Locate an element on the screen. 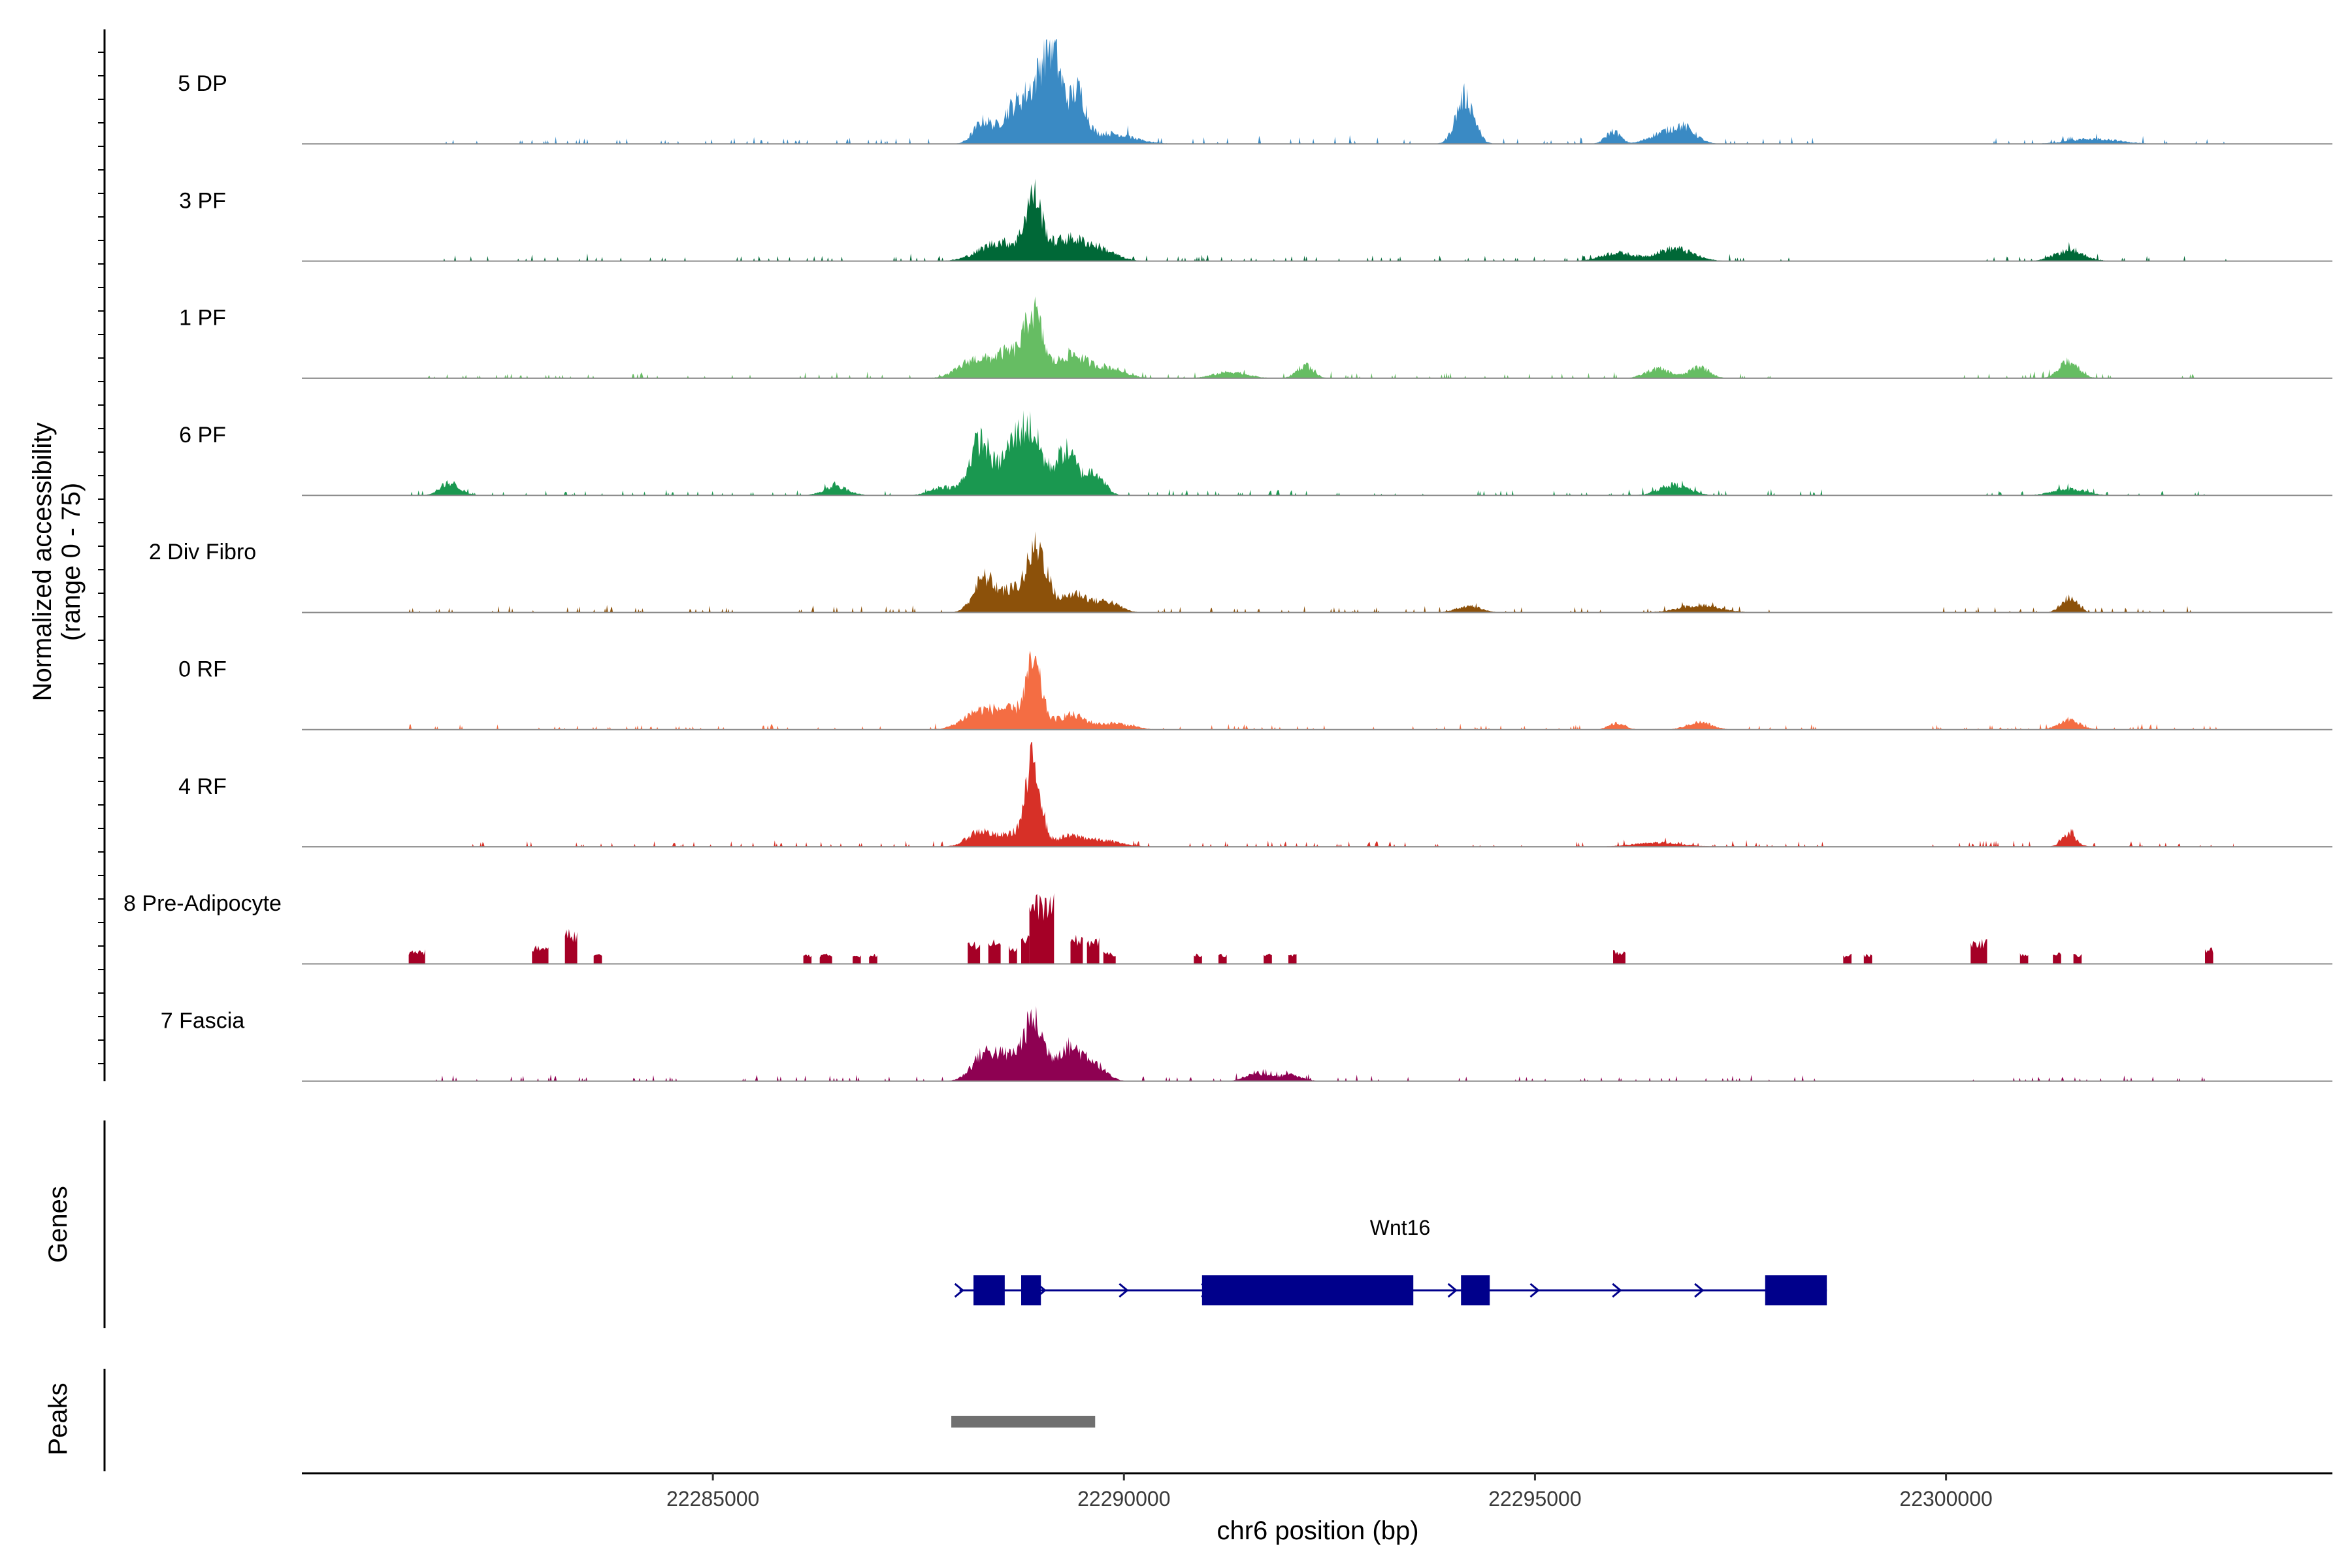 Image resolution: width=2352 pixels, height=1568 pixels. track-5-dp: 5 DP is located at coordinates (1255, 92).